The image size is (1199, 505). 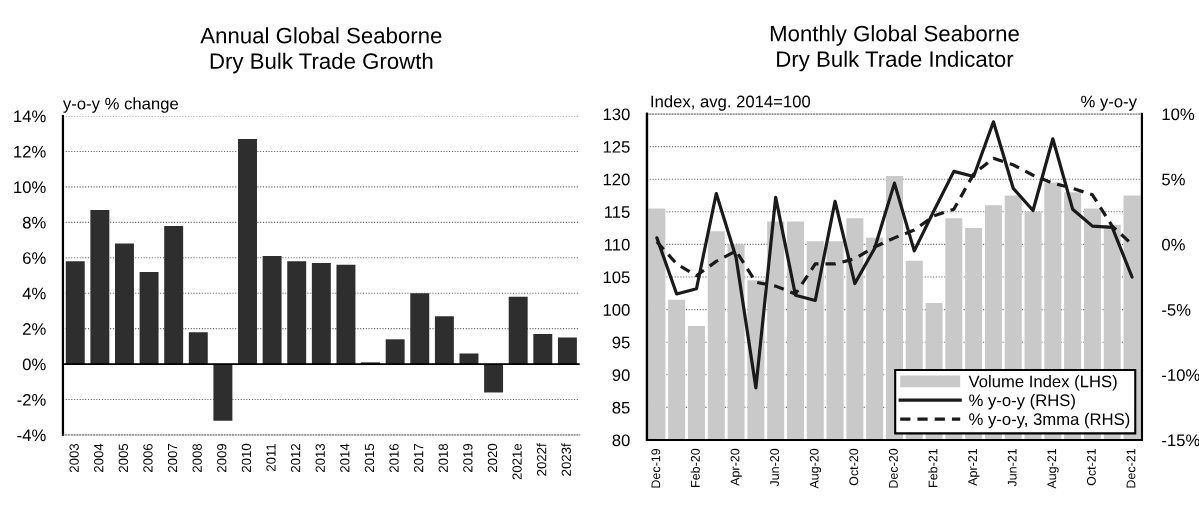 What do you see at coordinates (617, 212) in the screenshot?
I see `y-tick-label: 115` at bounding box center [617, 212].